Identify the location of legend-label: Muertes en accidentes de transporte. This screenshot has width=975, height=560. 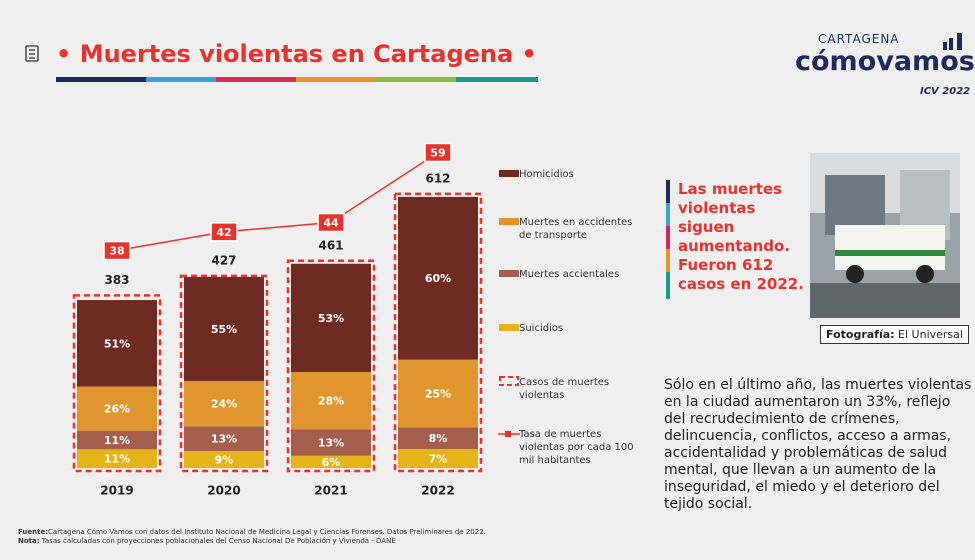
(576, 229).